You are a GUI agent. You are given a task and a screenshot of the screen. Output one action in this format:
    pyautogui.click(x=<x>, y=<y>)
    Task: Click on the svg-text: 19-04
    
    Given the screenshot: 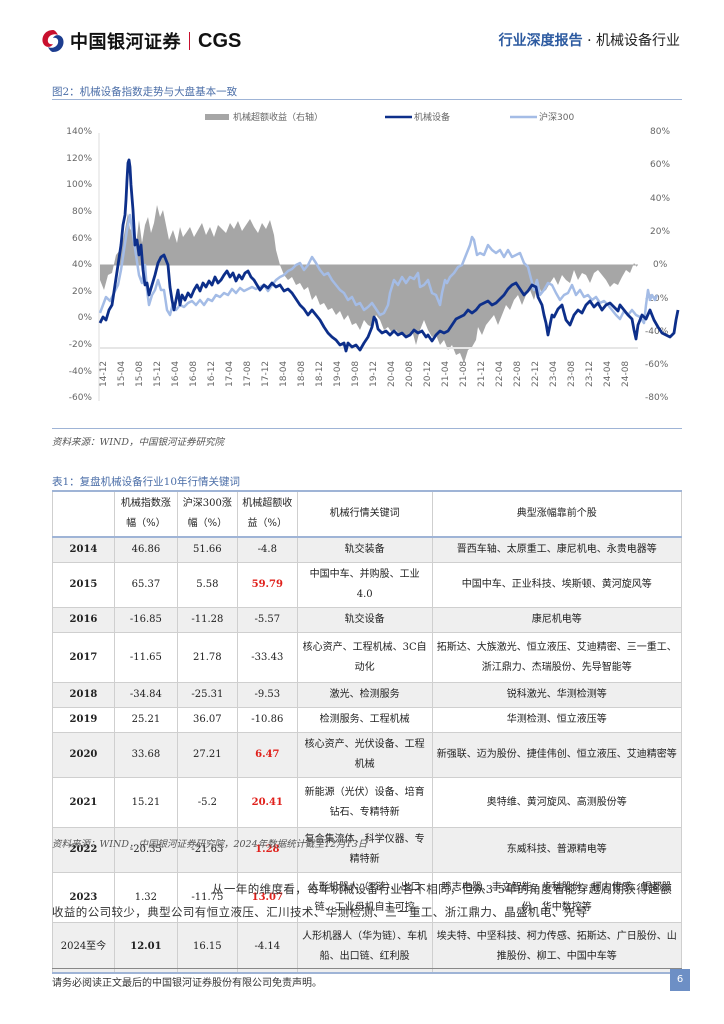 What is the action you would take?
    pyautogui.click(x=338, y=374)
    